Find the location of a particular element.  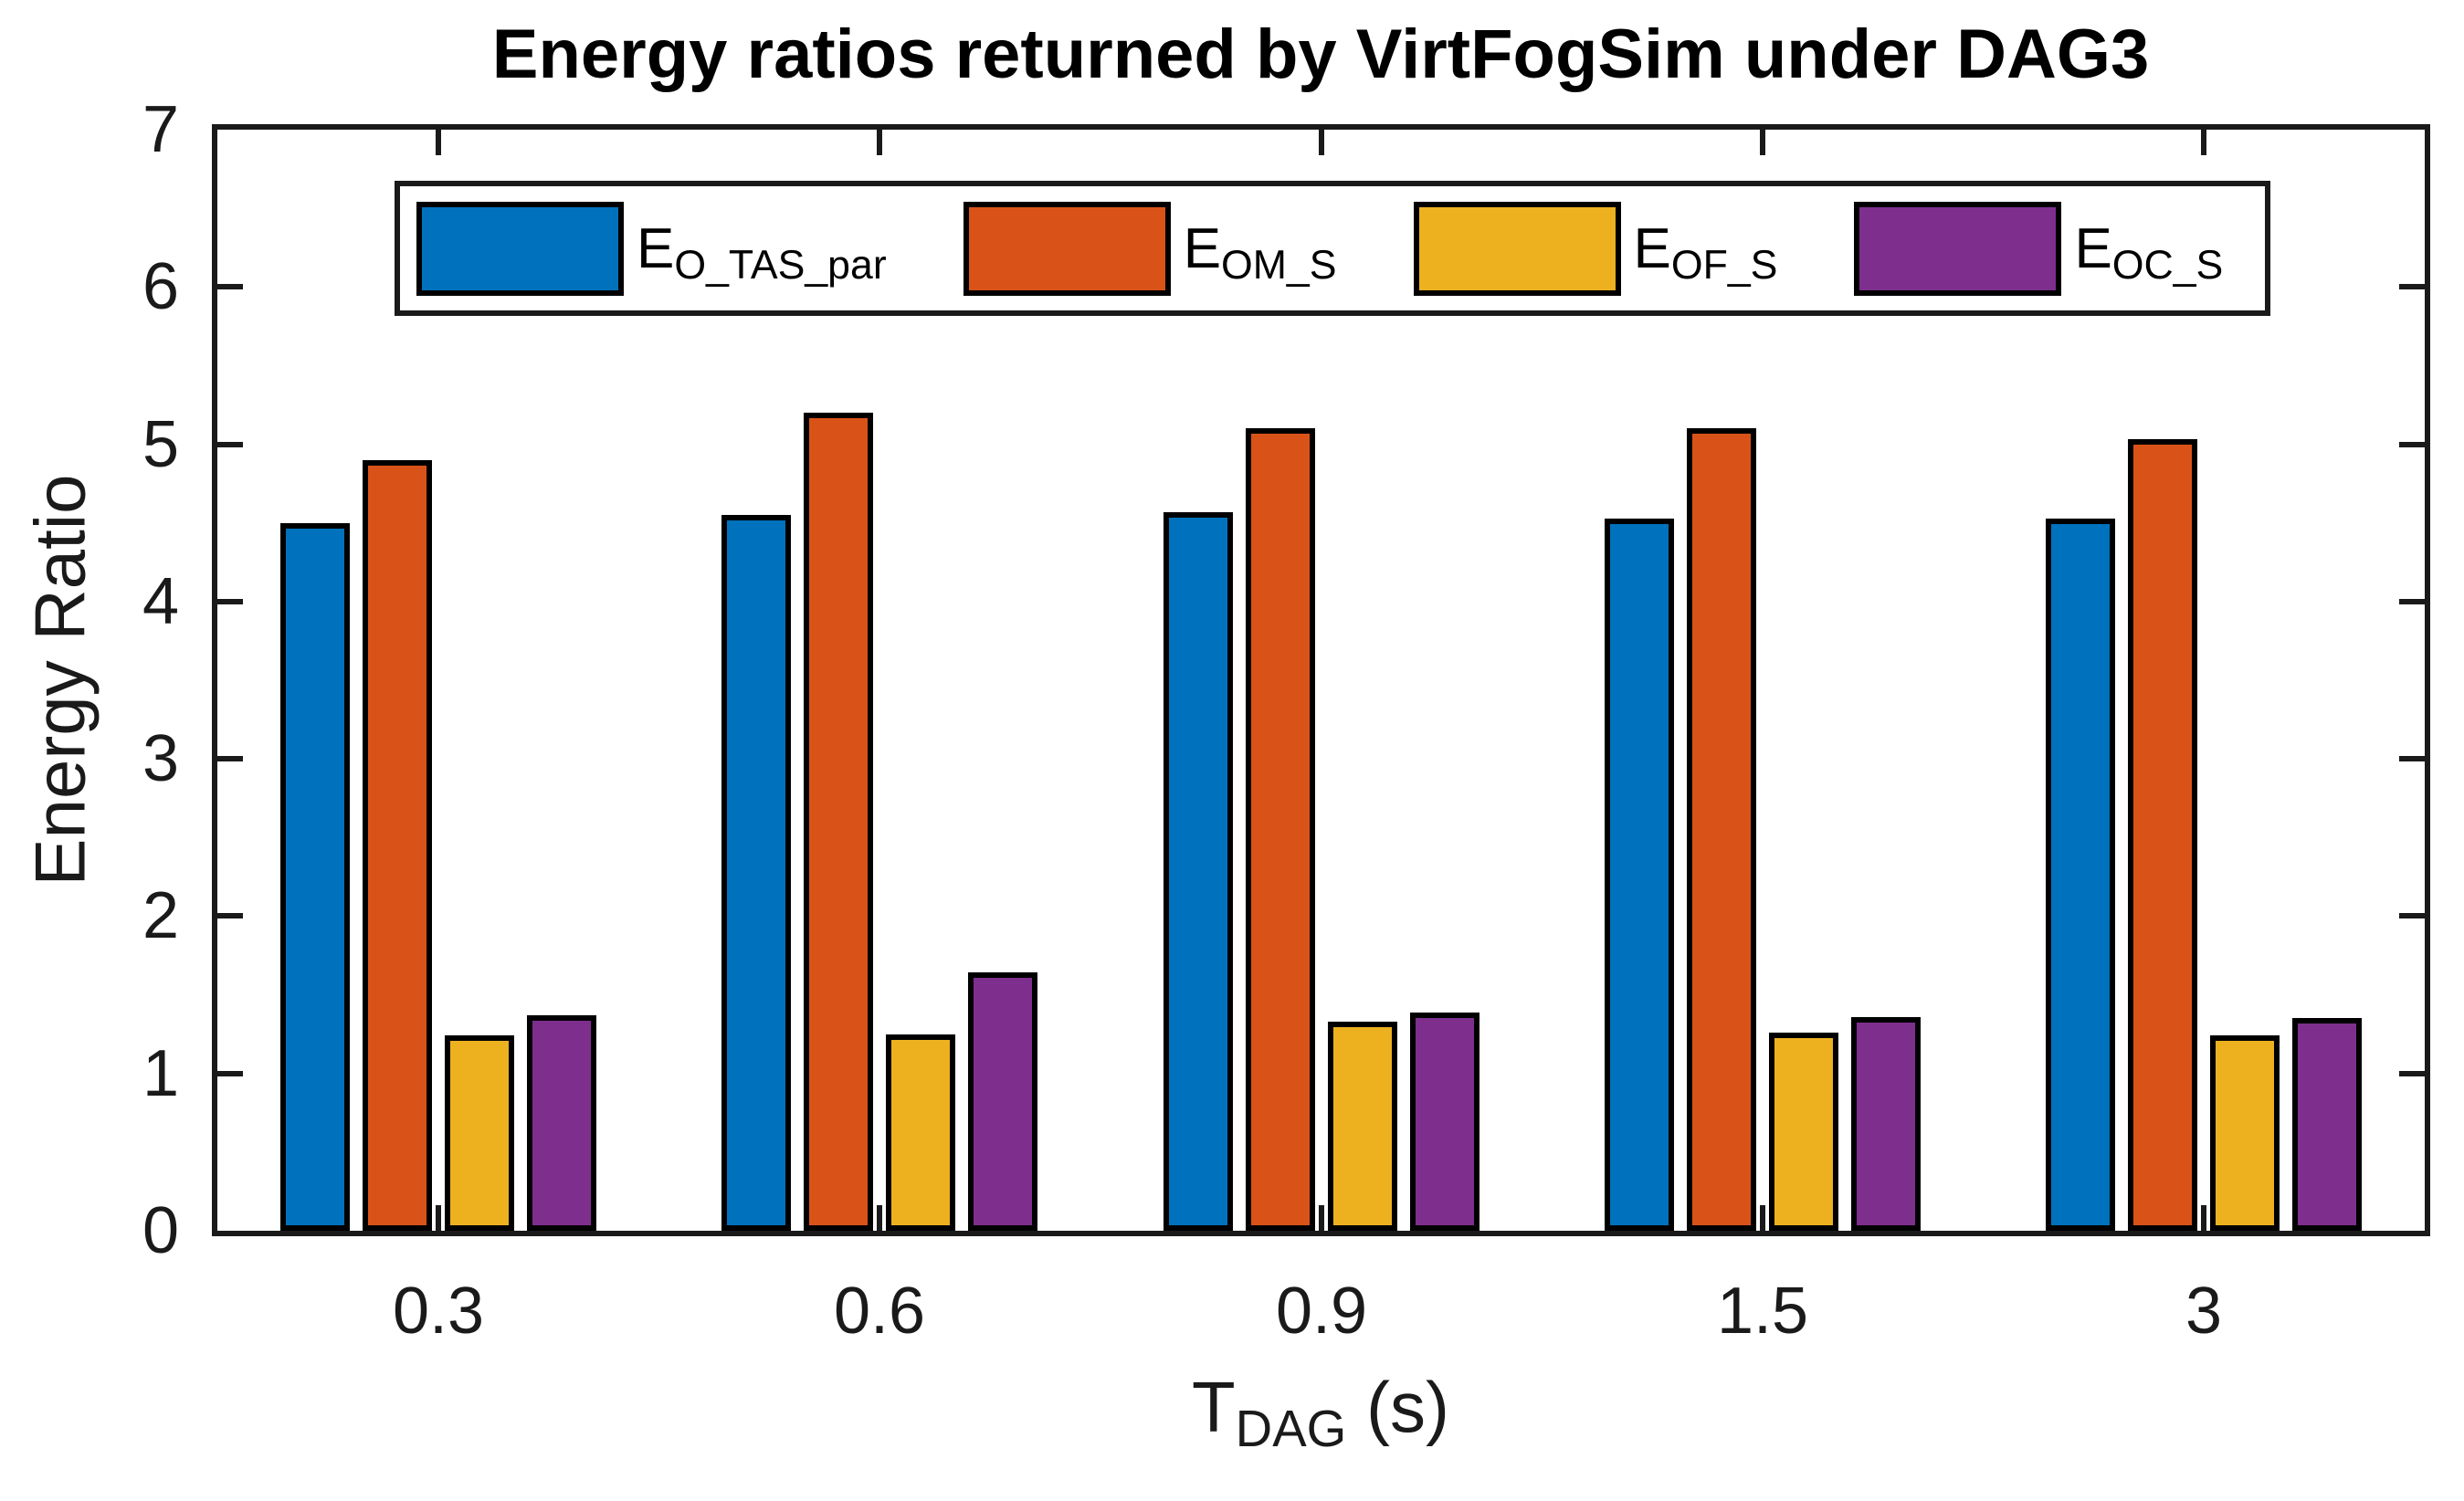

legend-label-subscript: OM_S is located at coordinates (1279, 265).